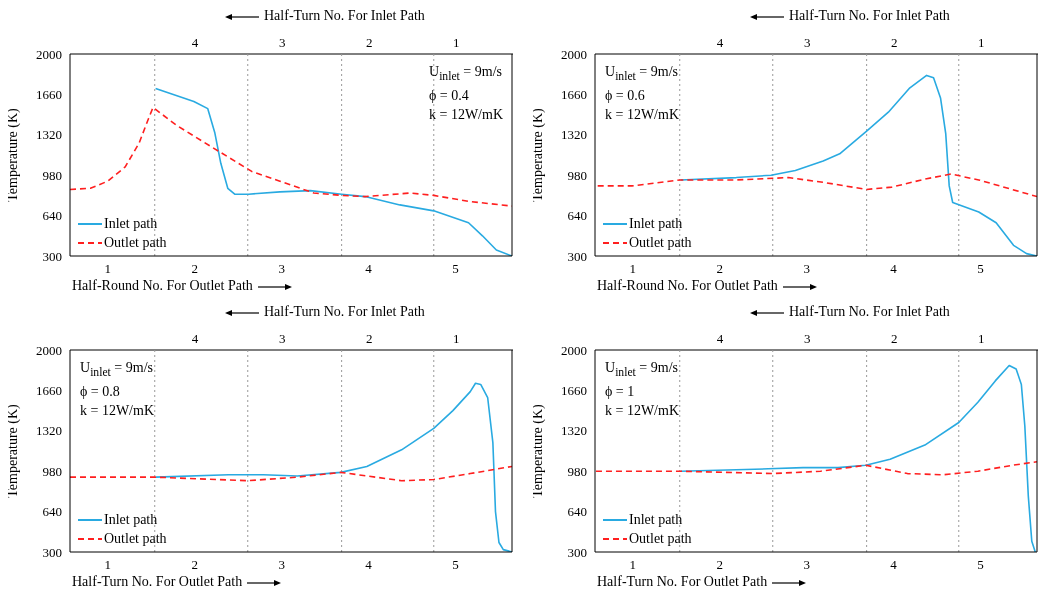  I want to click on annotation: ϕ = 0.8, so click(100, 391).